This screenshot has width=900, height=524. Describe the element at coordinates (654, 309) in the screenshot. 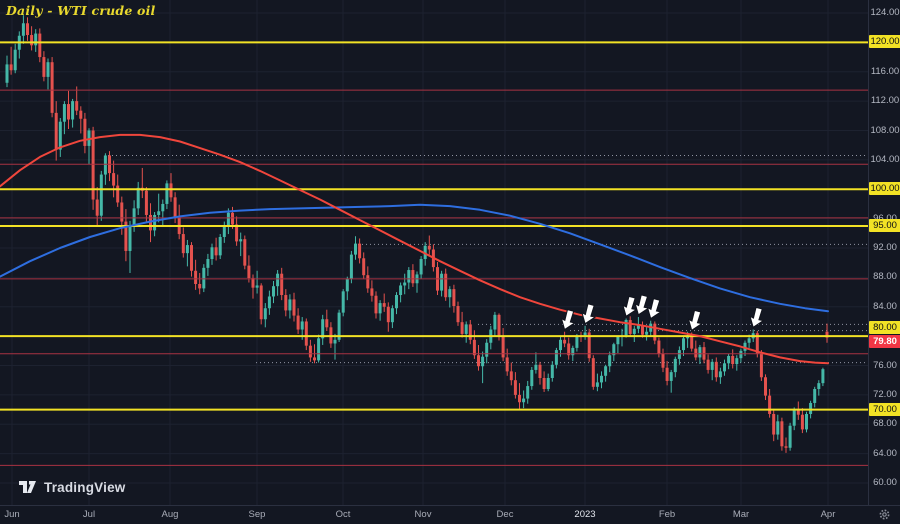

I see `annotation-arrow-icon` at that location.